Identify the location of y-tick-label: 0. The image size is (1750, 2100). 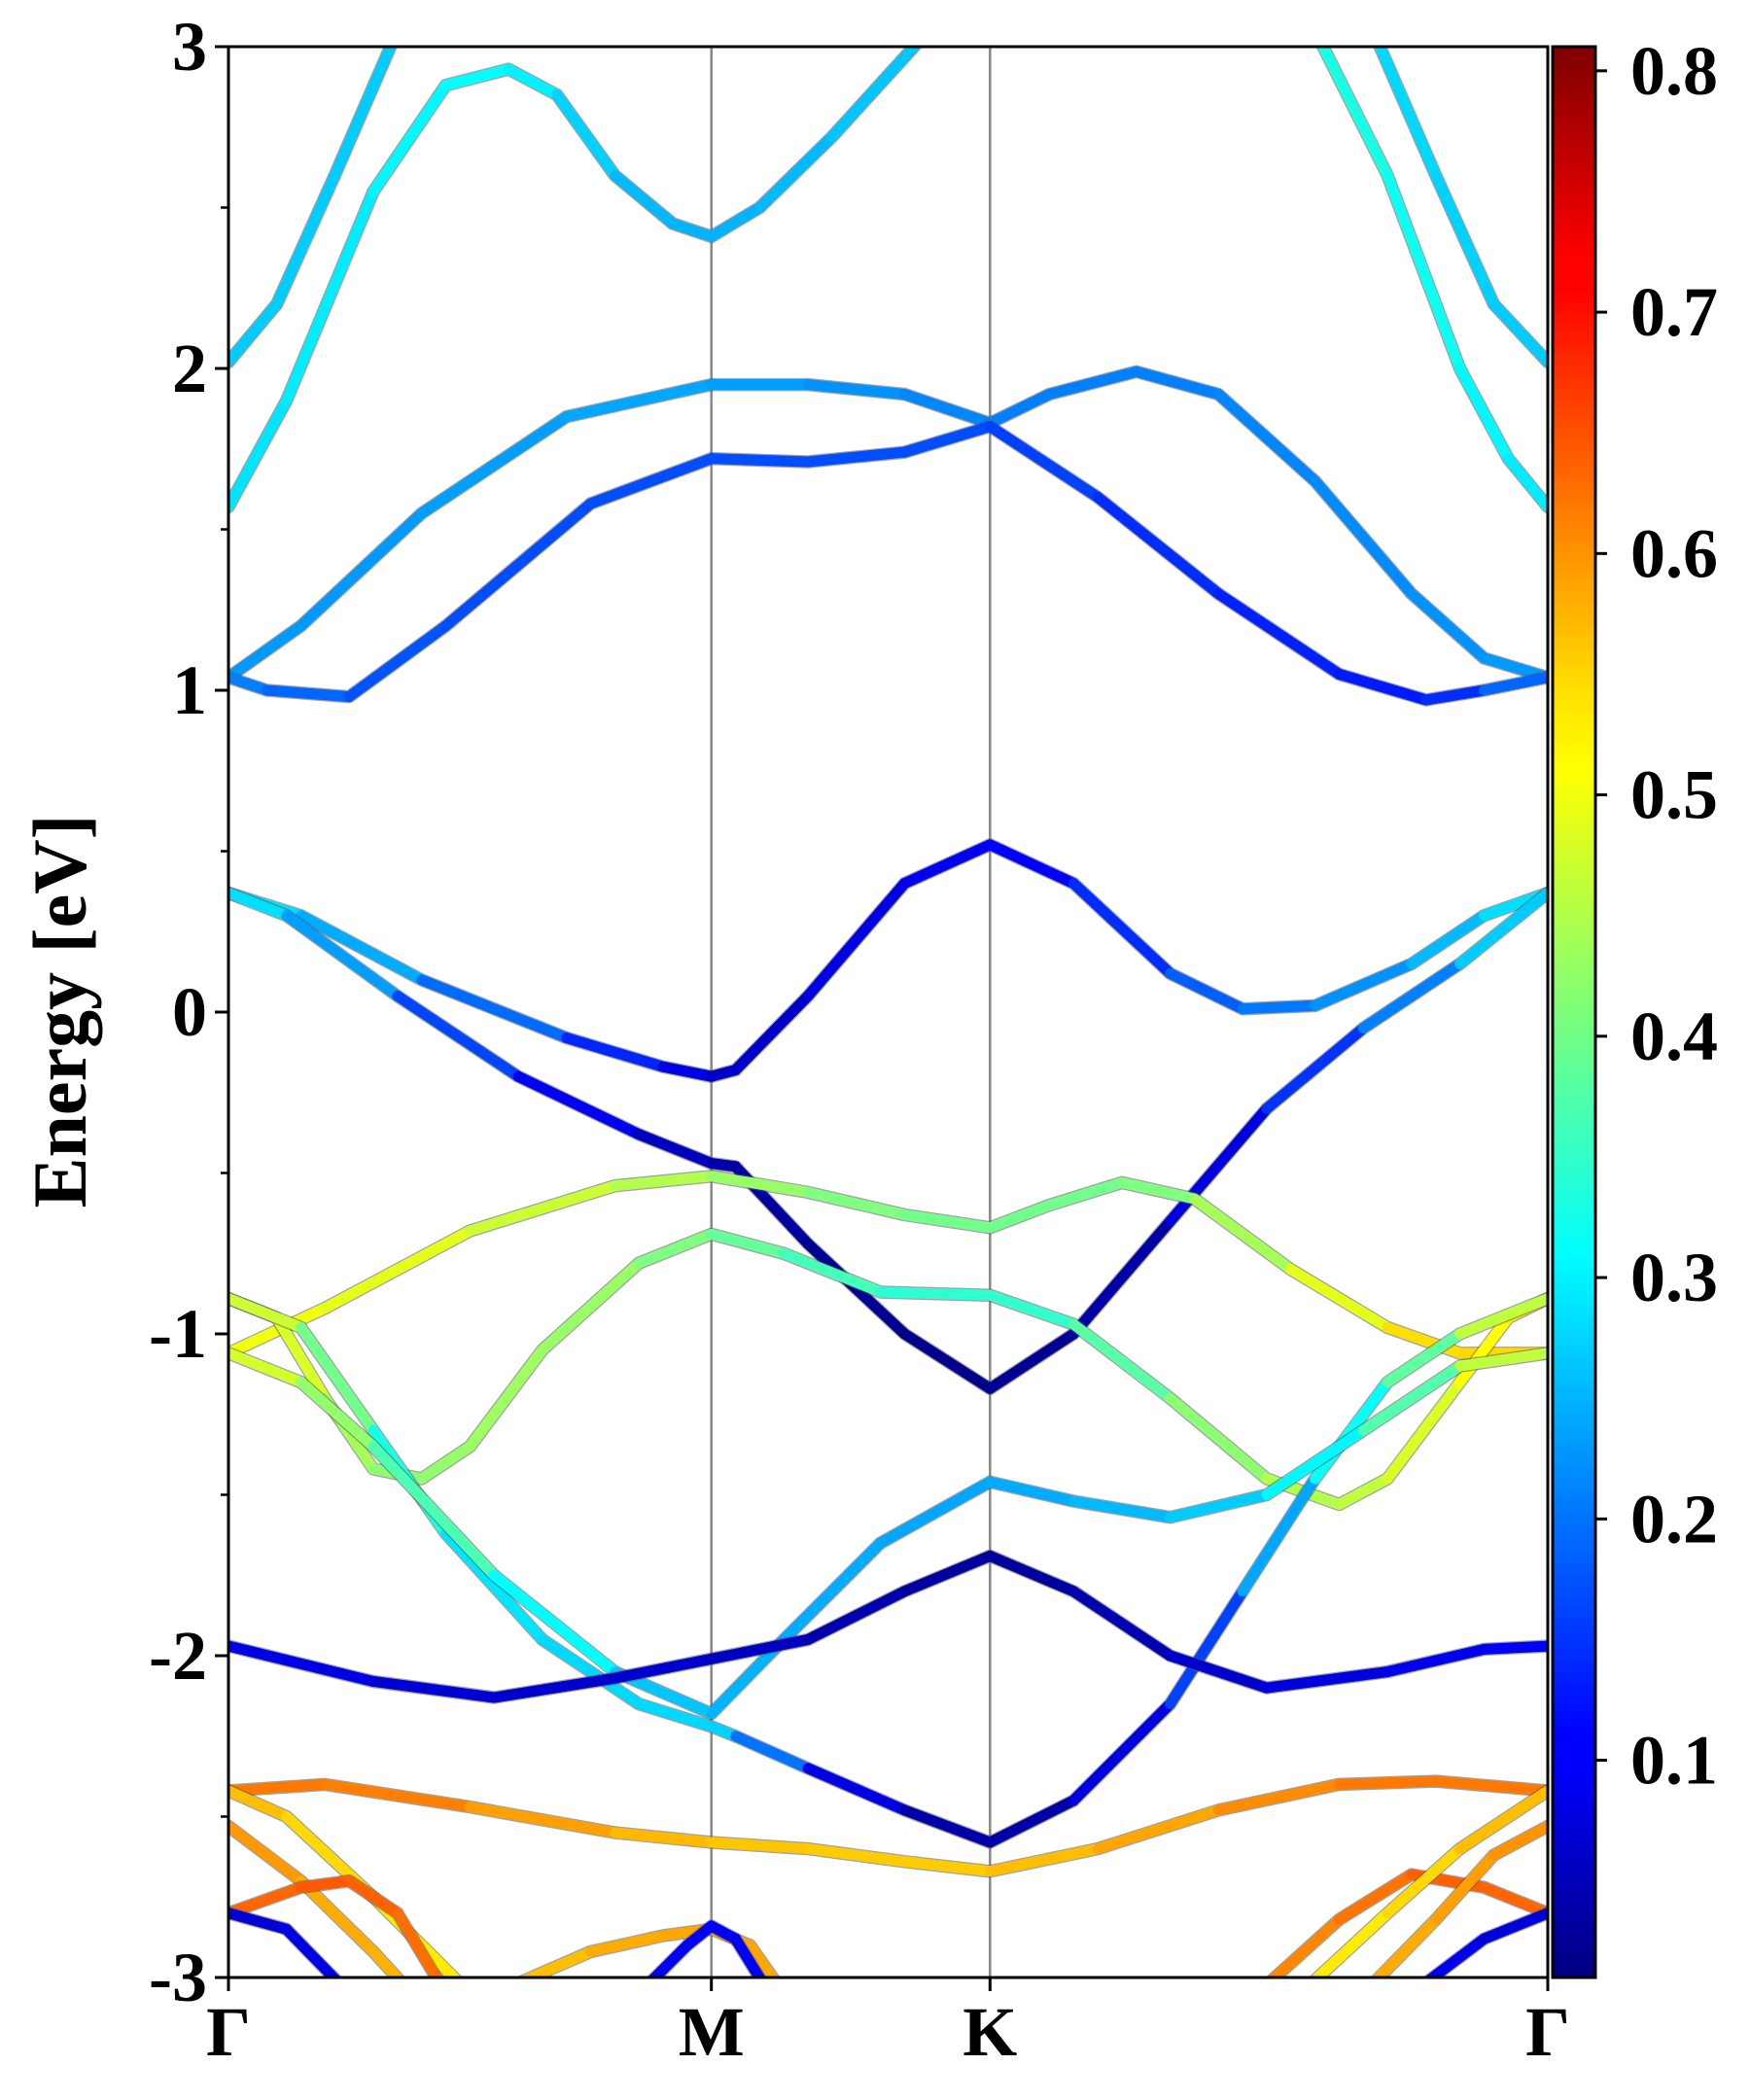
(189, 1012).